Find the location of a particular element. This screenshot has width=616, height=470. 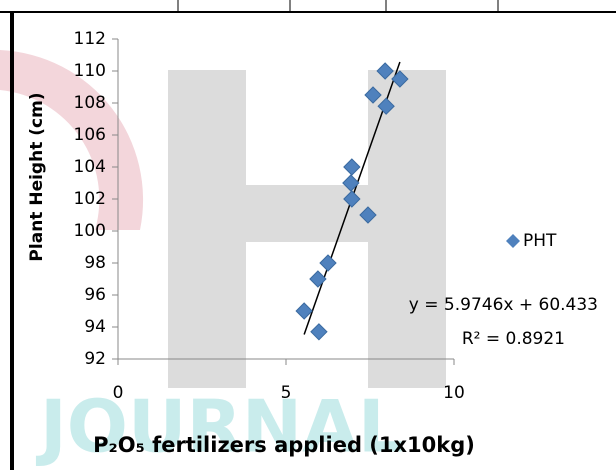

y-tick-label: 94 is located at coordinates (95, 327).